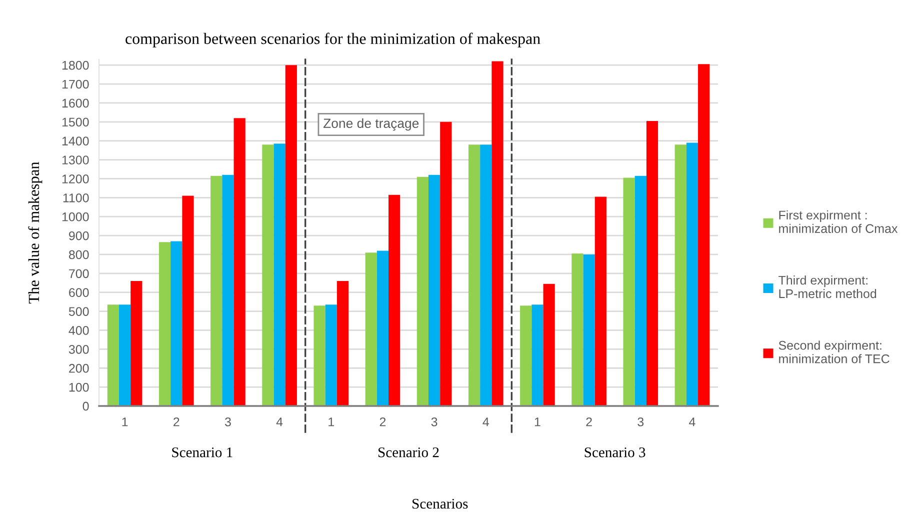  What do you see at coordinates (75, 84) in the screenshot?
I see `y-tick-label: 1700` at bounding box center [75, 84].